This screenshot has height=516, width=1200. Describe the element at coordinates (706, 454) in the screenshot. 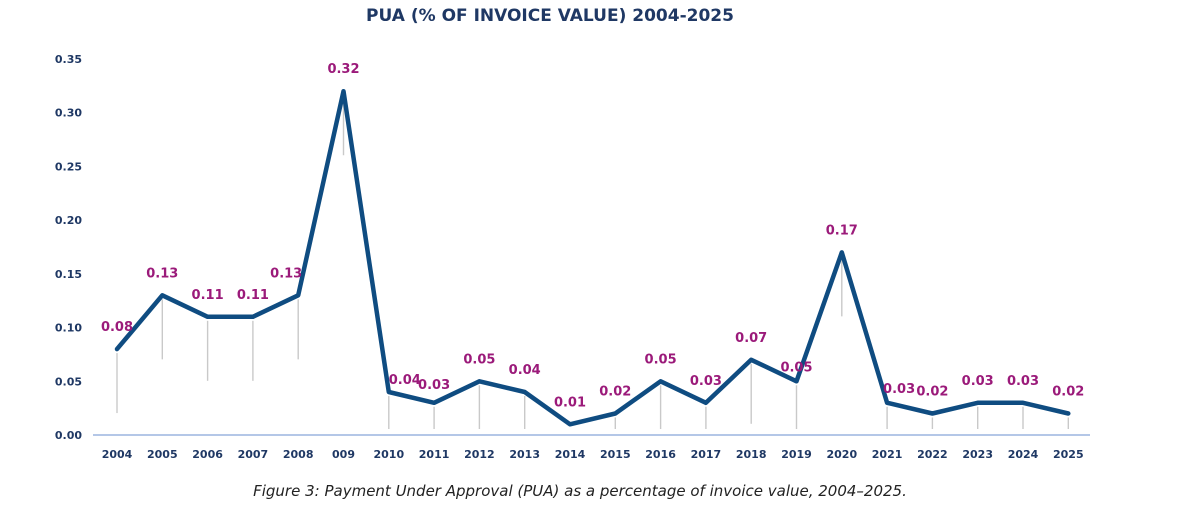

I see `x-tick-label: 2017` at that location.